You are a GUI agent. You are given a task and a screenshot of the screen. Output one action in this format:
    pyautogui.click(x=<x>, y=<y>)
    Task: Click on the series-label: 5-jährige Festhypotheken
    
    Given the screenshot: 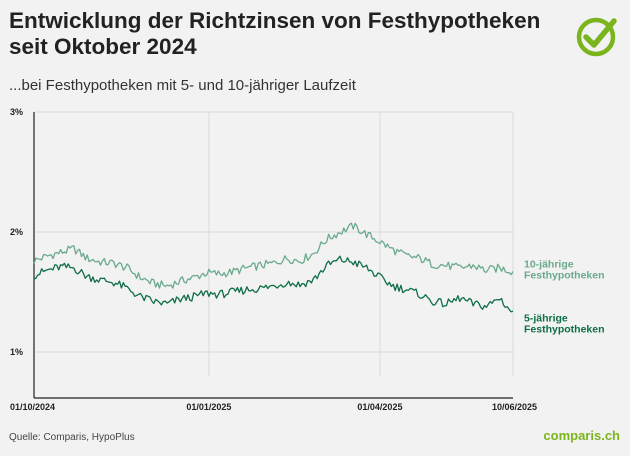 What is the action you would take?
    pyautogui.click(x=564, y=324)
    